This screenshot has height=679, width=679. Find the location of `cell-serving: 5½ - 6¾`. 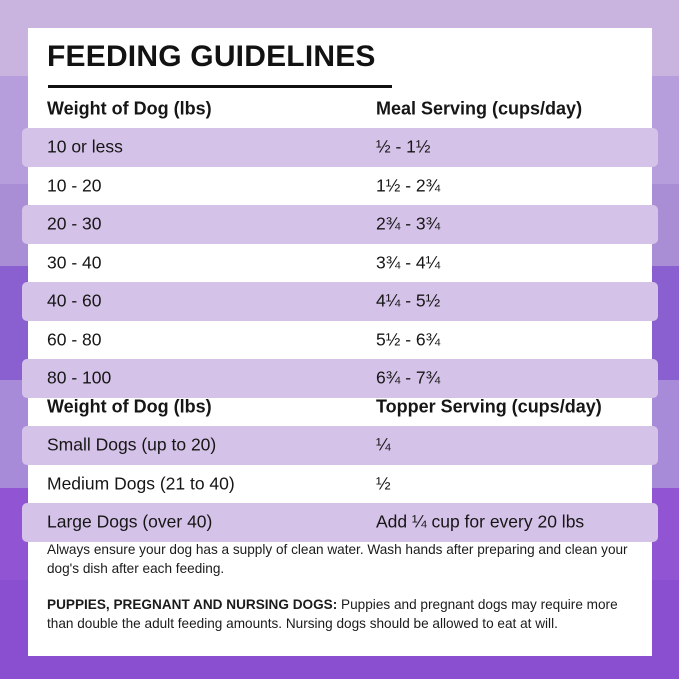

cell-serving: 5½ - 6¾ is located at coordinates (408, 339).